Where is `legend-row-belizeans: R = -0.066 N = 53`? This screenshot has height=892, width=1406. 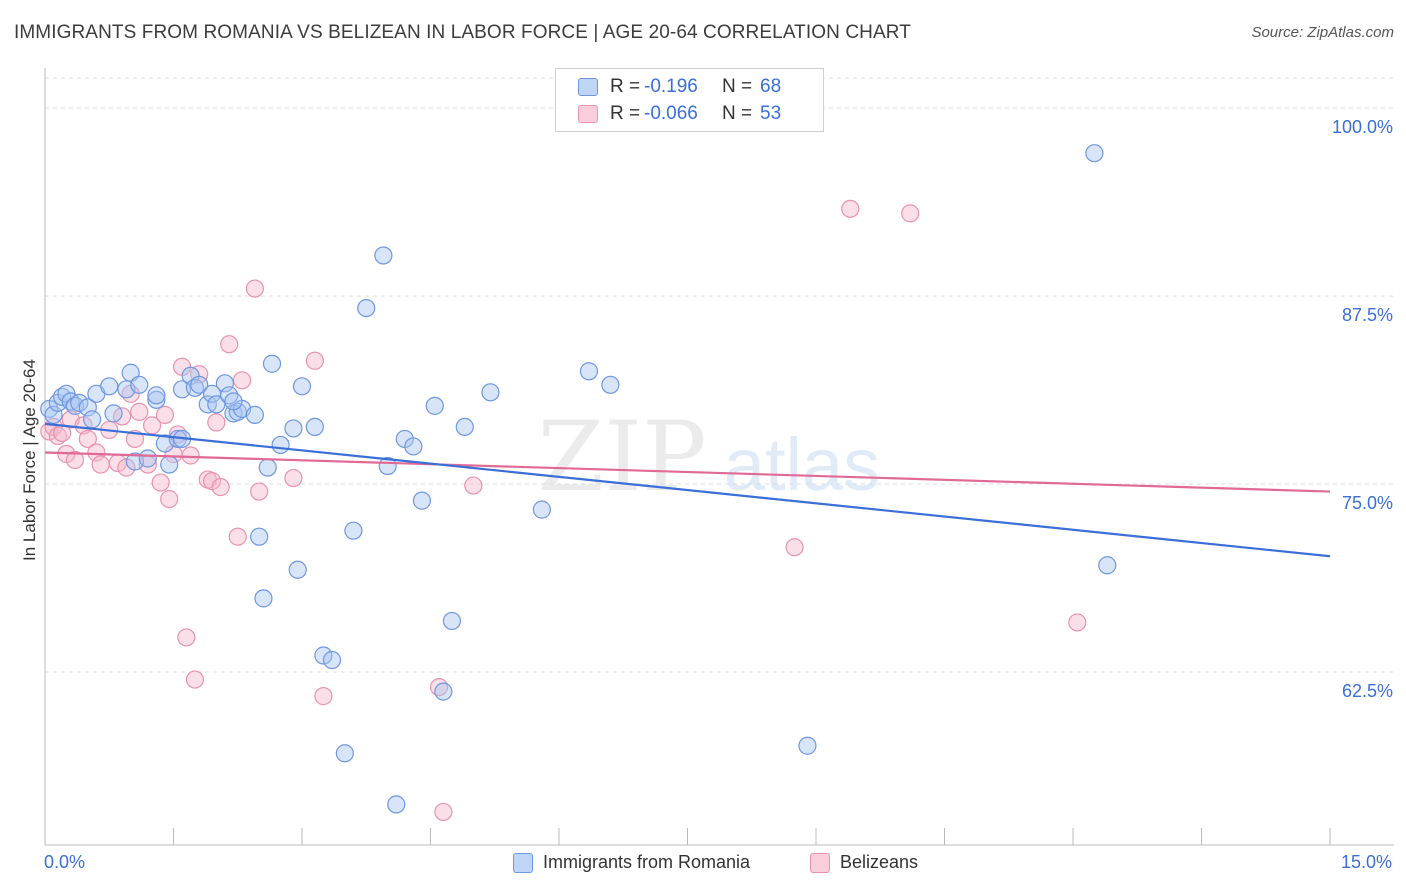 legend-row-belizeans: R = -0.066 N = 53 is located at coordinates (679, 114).